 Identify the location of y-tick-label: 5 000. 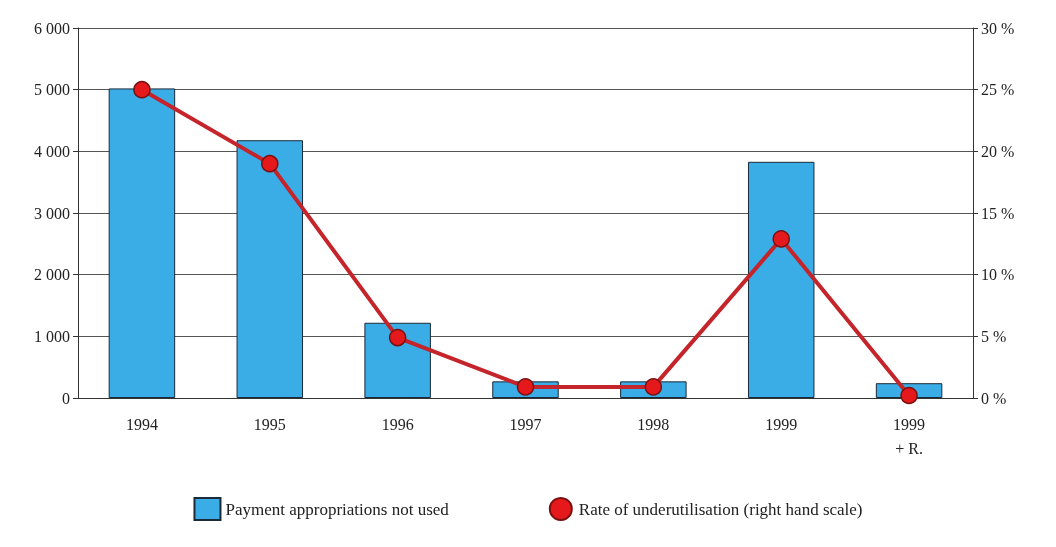
(52, 90).